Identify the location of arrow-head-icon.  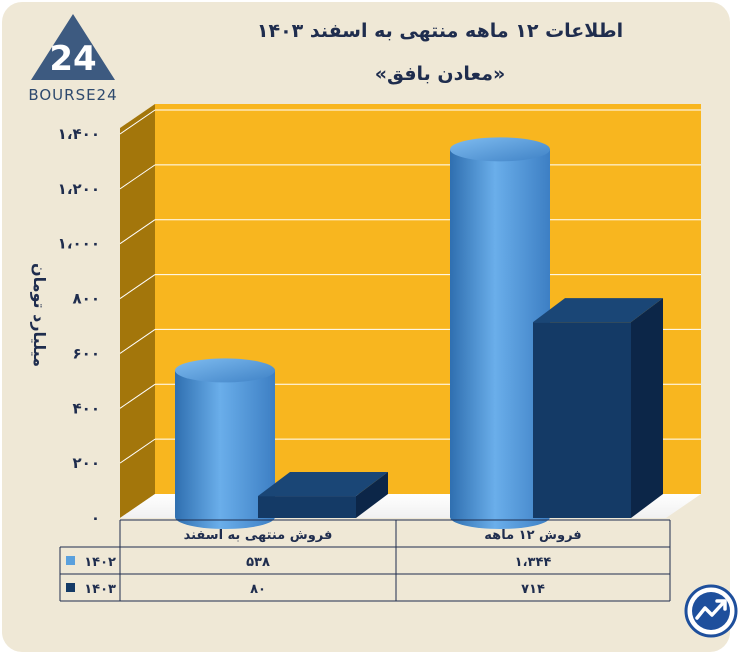
(721, 605).